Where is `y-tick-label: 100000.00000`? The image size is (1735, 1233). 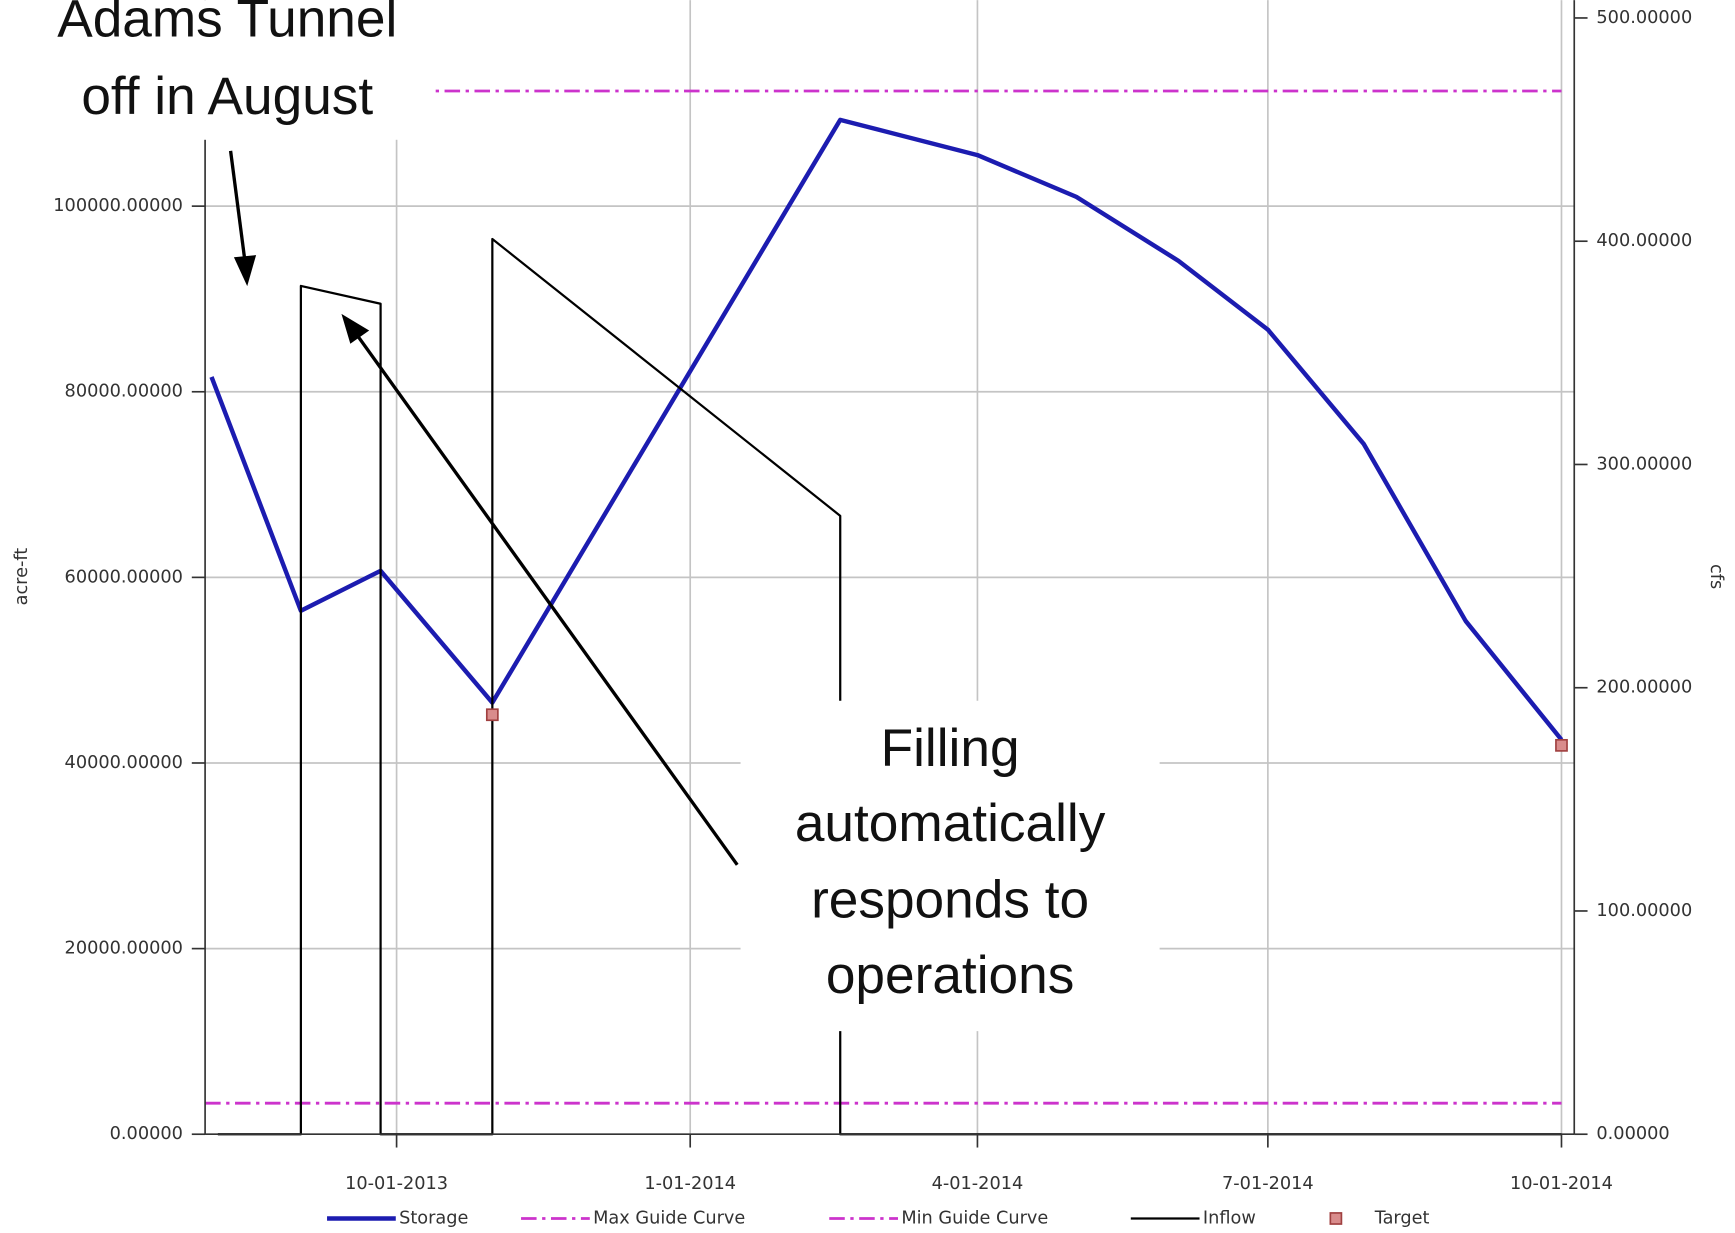 y-tick-label: 100000.00000 is located at coordinates (118, 206).